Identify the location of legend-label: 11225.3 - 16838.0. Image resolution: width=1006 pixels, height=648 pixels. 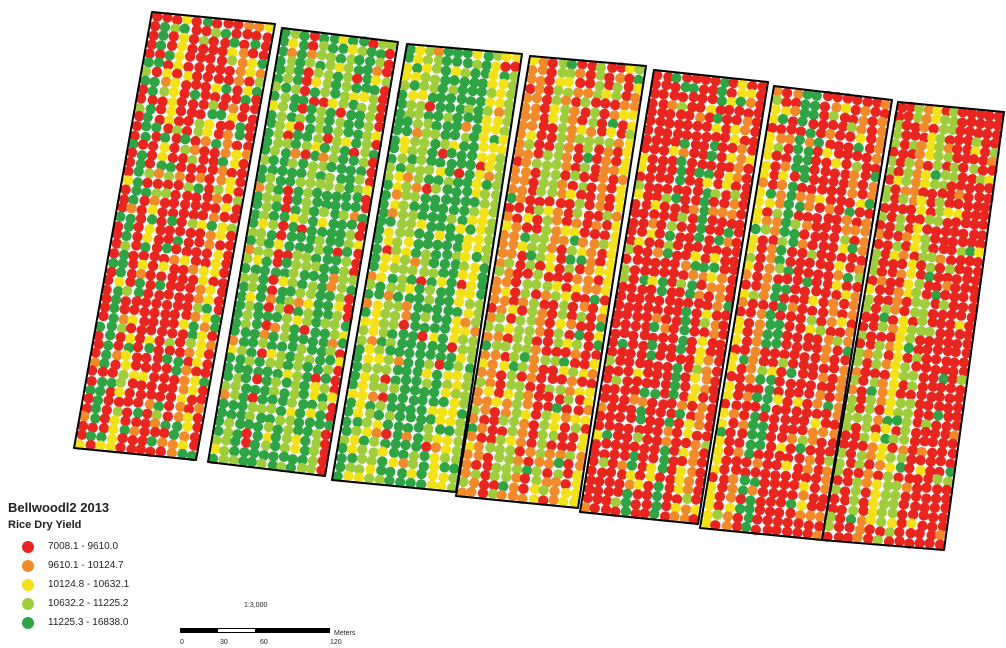
(88, 622).